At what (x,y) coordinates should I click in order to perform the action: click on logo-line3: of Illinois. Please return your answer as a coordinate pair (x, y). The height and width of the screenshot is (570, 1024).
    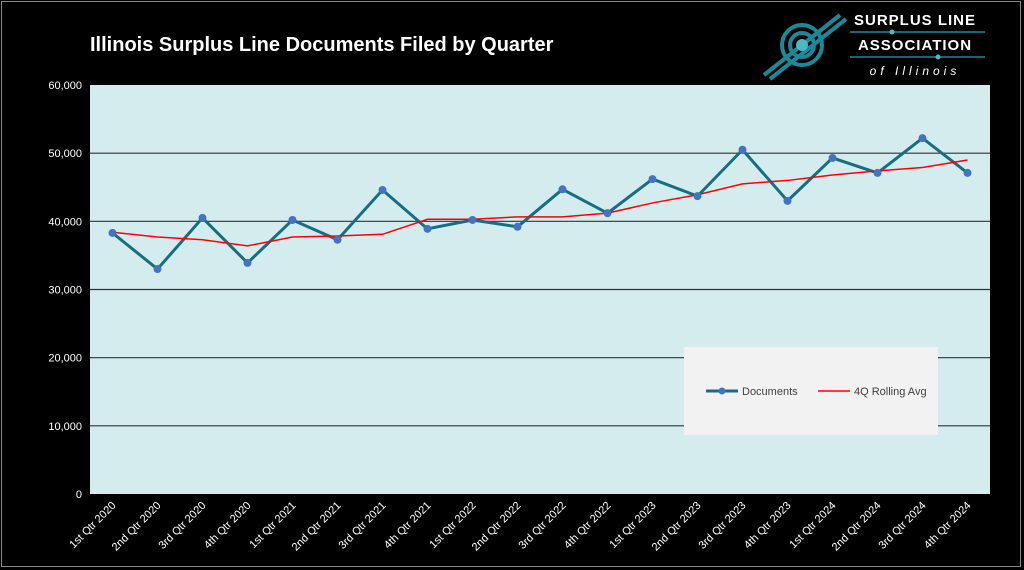
    Looking at the image, I should click on (915, 71).